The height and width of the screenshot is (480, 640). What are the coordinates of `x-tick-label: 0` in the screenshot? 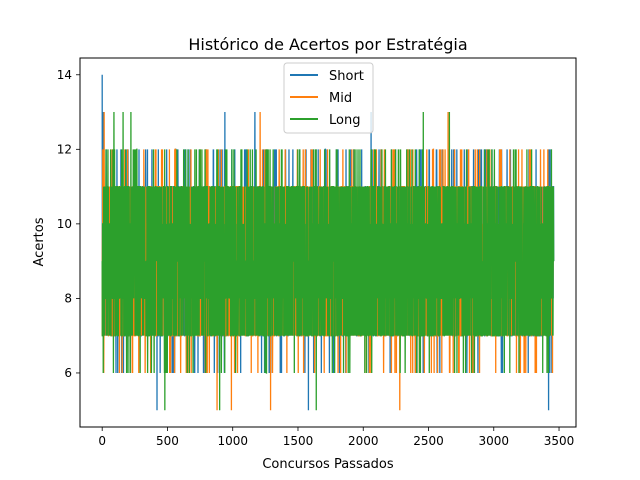 It's located at (102, 441).